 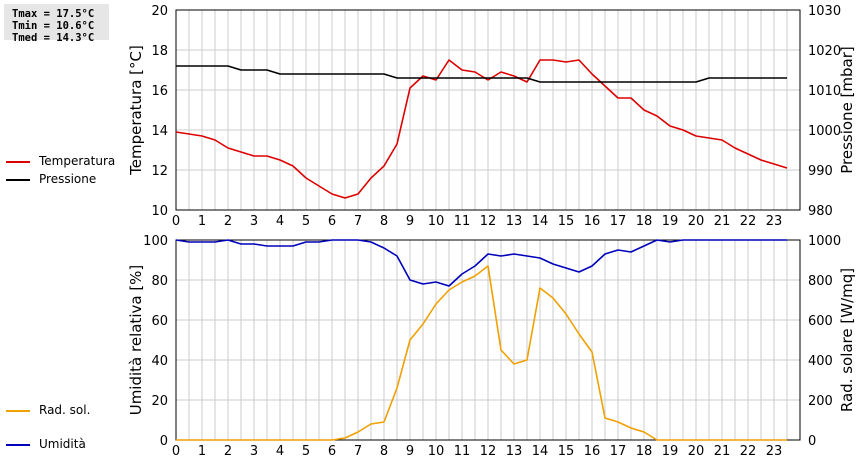 What do you see at coordinates (820, 281) in the screenshot?
I see `y-tick-label-right: 800` at bounding box center [820, 281].